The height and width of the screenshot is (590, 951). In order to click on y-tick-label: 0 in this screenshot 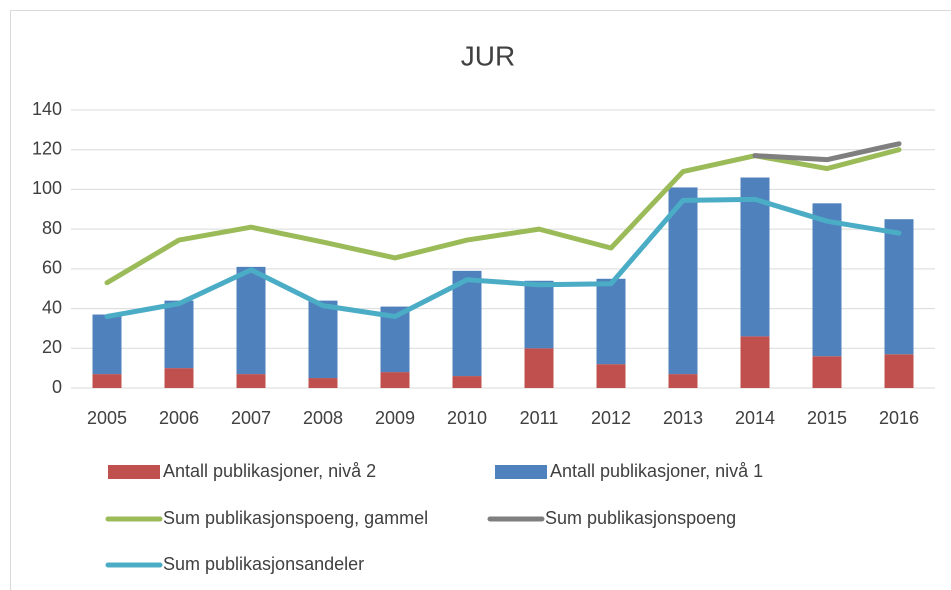, I will do `click(57, 387)`.